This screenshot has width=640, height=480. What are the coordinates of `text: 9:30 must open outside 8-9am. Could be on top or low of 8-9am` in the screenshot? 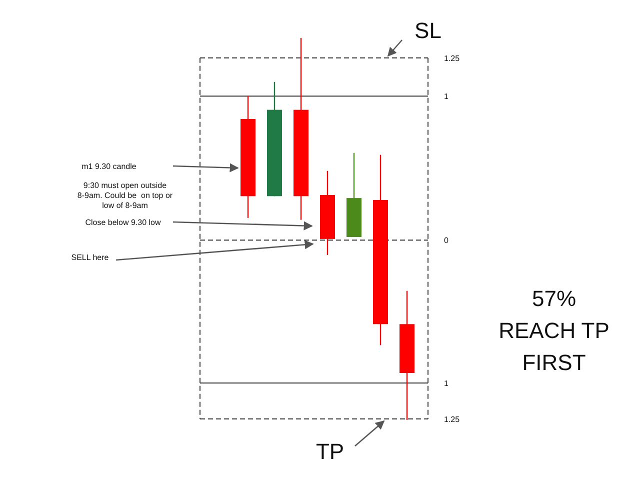 It's located at (125, 195).